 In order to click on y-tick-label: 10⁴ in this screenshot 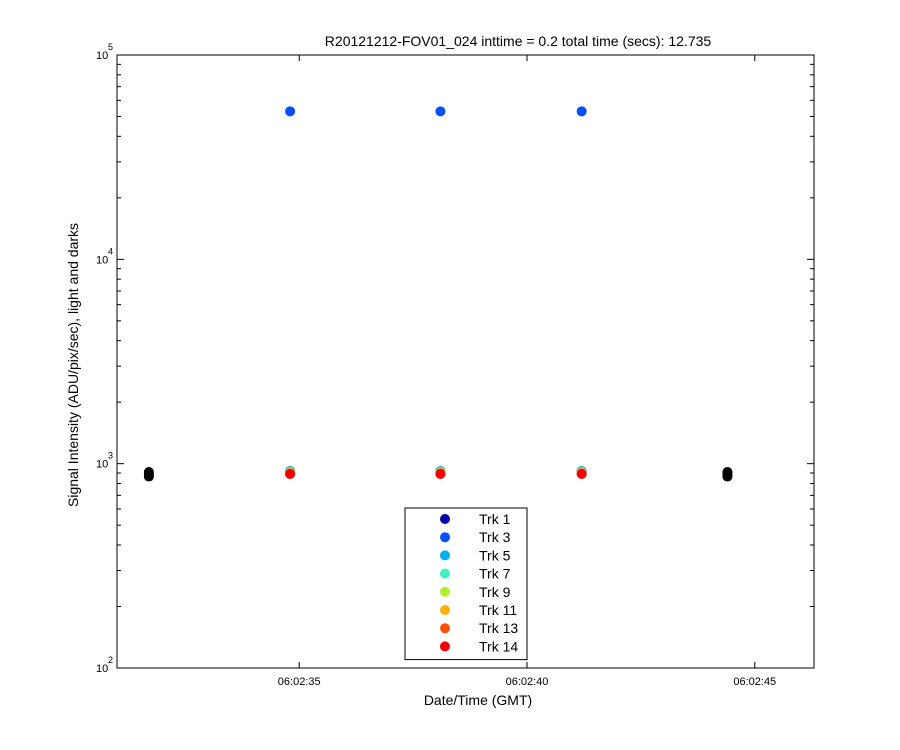, I will do `click(104, 256)`.